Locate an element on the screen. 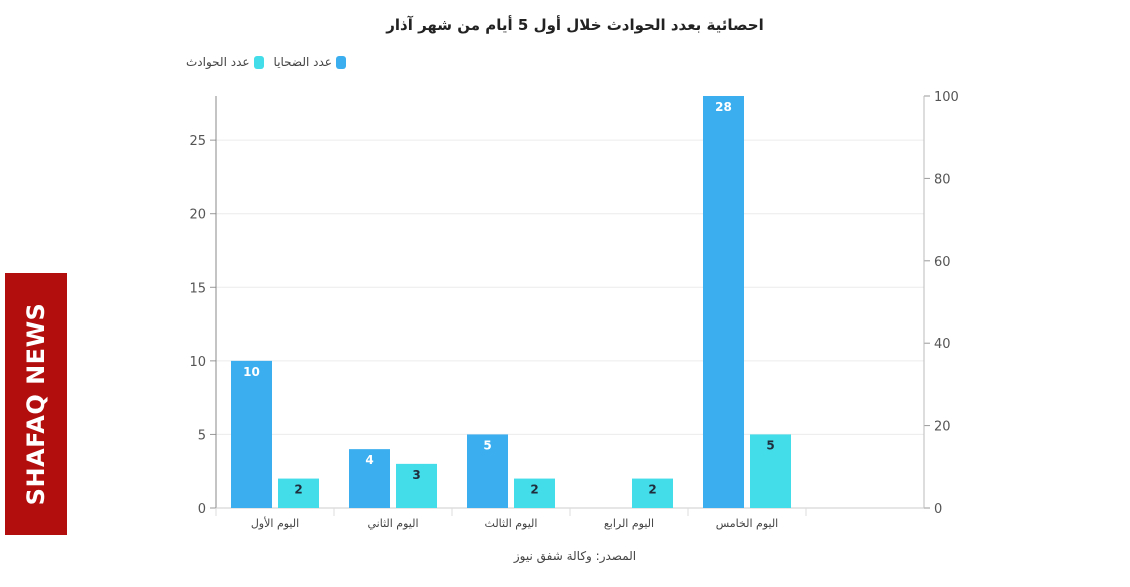 This screenshot has width=1130, height=587. legend-item-victims: عدد الضحايا is located at coordinates (310, 62).